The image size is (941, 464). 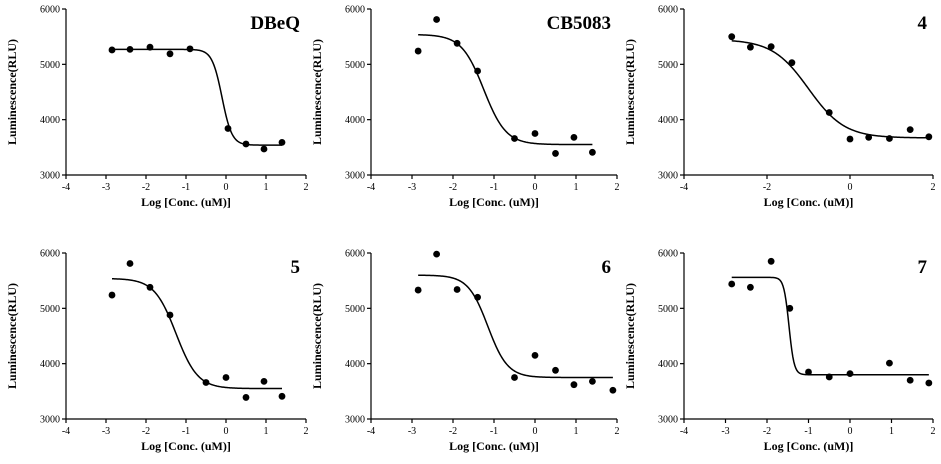 What do you see at coordinates (579, 23) in the screenshot?
I see `panel-title: CB5083` at bounding box center [579, 23].